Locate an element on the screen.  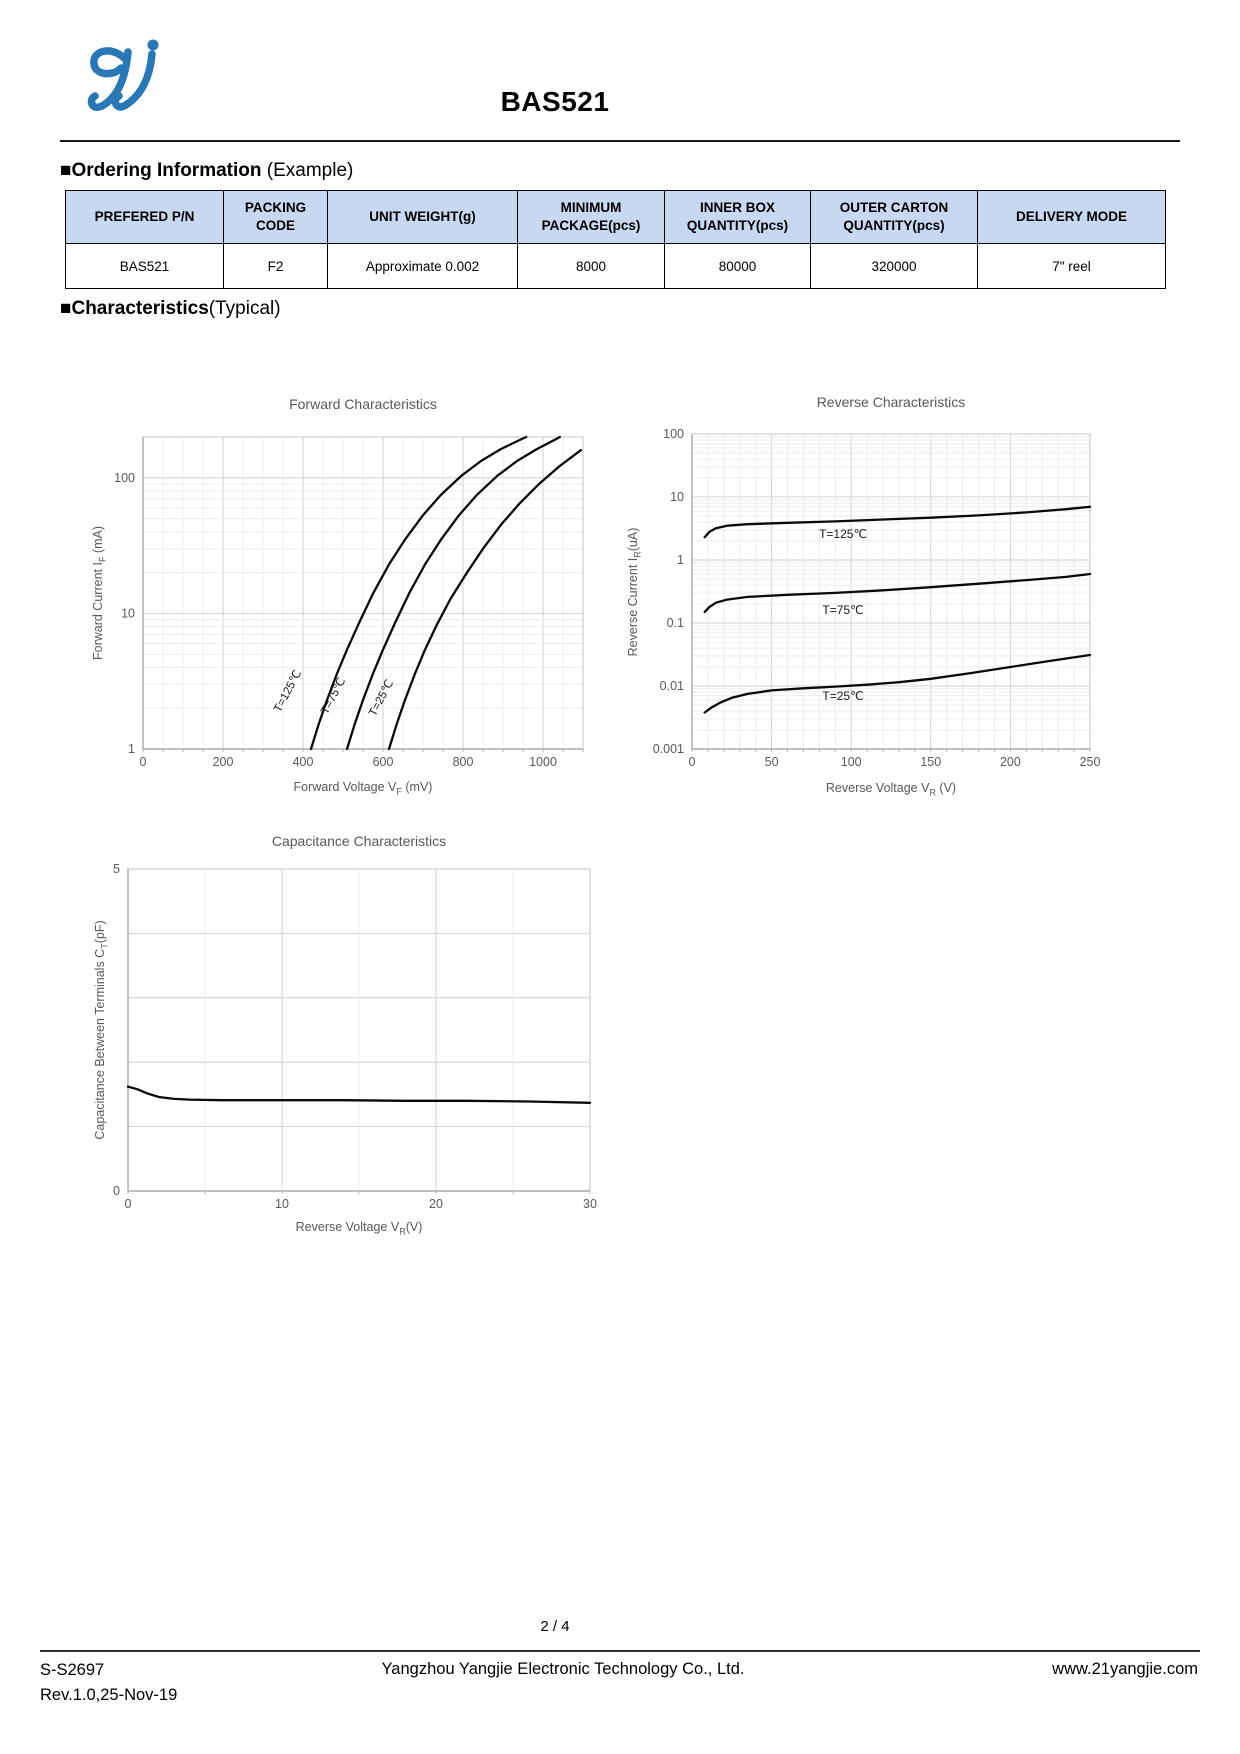
svg-text: 50 is located at coordinates (772, 762).